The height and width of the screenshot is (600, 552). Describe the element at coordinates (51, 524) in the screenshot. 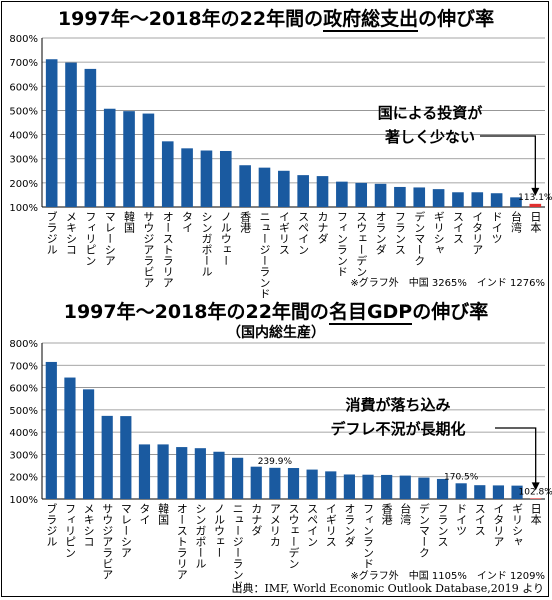

I see `x-tick-label: ブラジル` at that location.